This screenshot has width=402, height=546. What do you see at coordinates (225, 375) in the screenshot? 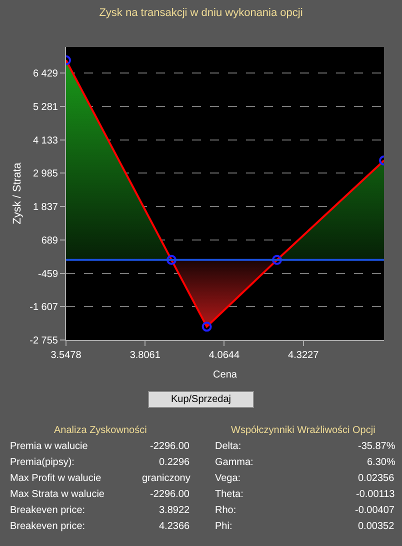
I see `x-axis-title: Cena` at bounding box center [225, 375].